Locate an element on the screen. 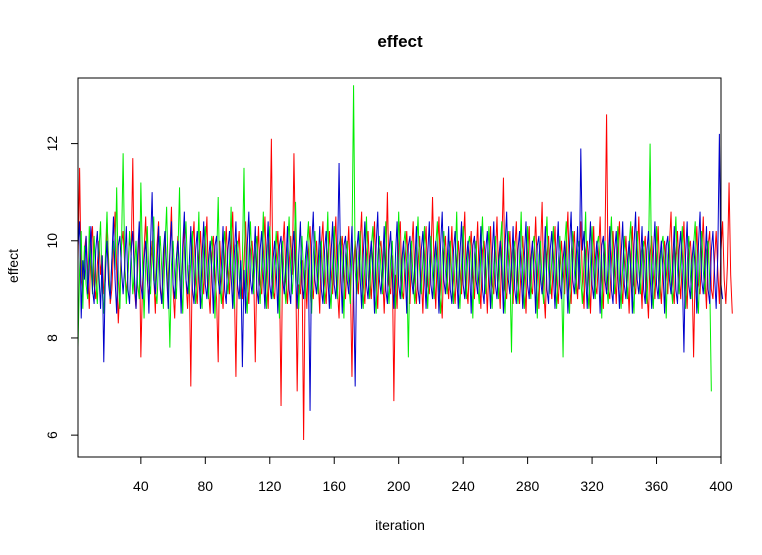 Image resolution: width=762 pixels, height=555 pixels. chart-title: effect is located at coordinates (400, 41).